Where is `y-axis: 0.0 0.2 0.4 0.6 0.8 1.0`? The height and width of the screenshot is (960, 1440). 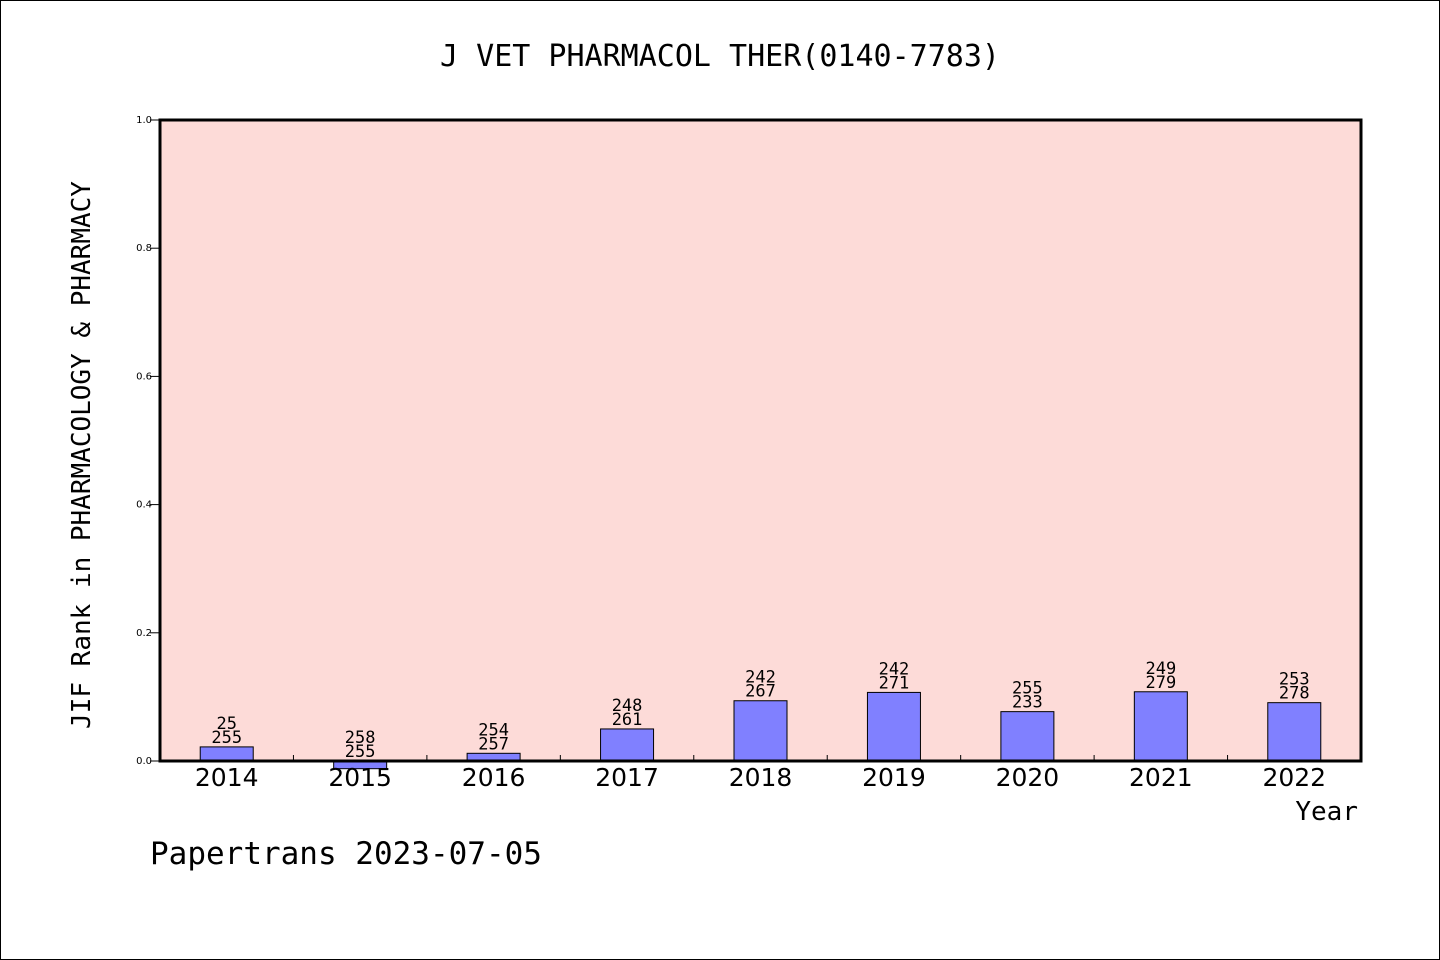 y-axis: 0.0 0.2 0.4 0.6 0.8 1.0 is located at coordinates (148, 441).